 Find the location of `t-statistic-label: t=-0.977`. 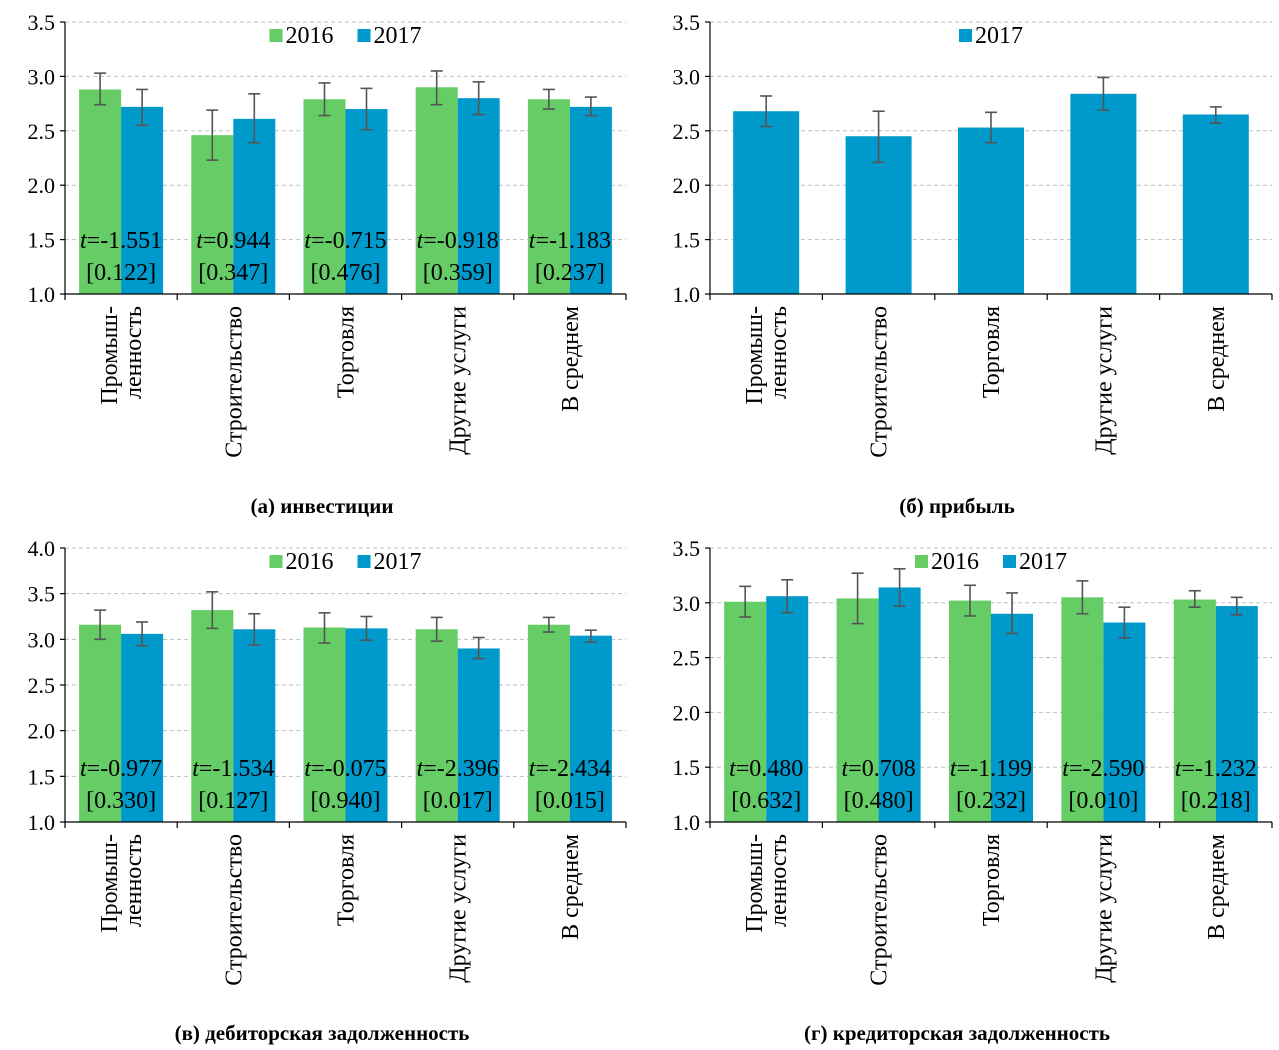

t-statistic-label: t=-0.977 is located at coordinates (121, 769).